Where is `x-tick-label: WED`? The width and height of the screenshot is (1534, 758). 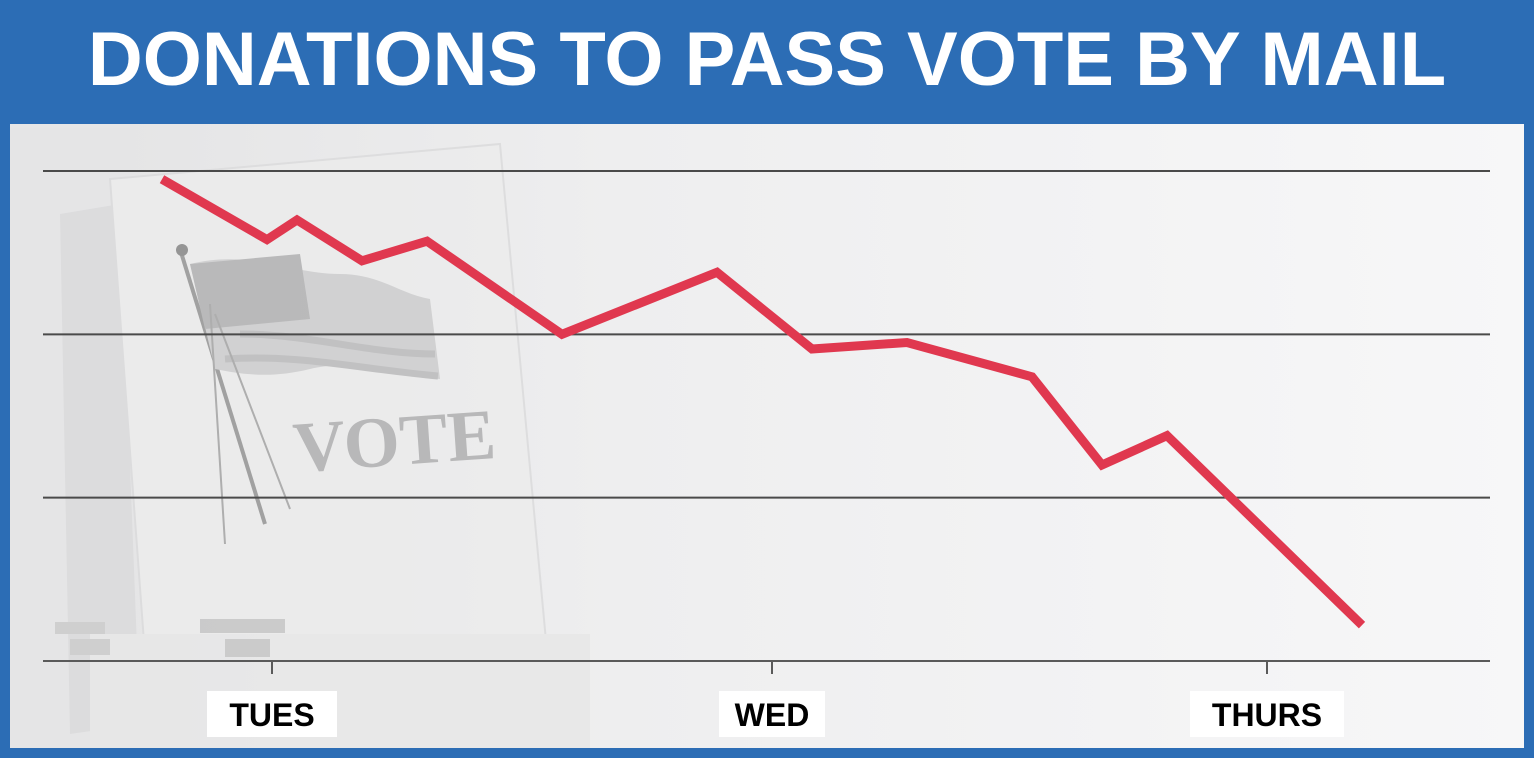 x-tick-label: WED is located at coordinates (772, 715).